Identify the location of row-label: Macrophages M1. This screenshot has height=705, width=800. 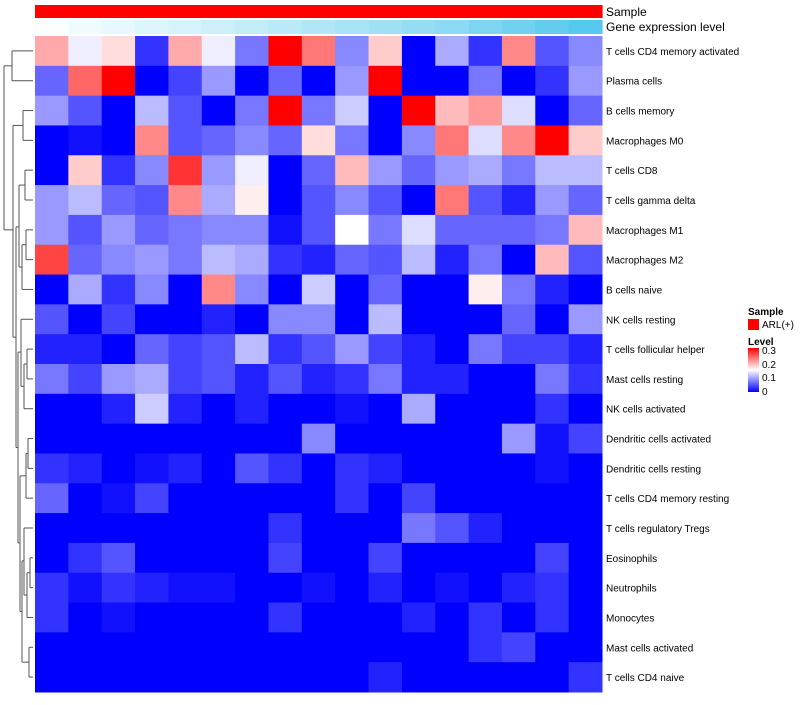
(645, 231).